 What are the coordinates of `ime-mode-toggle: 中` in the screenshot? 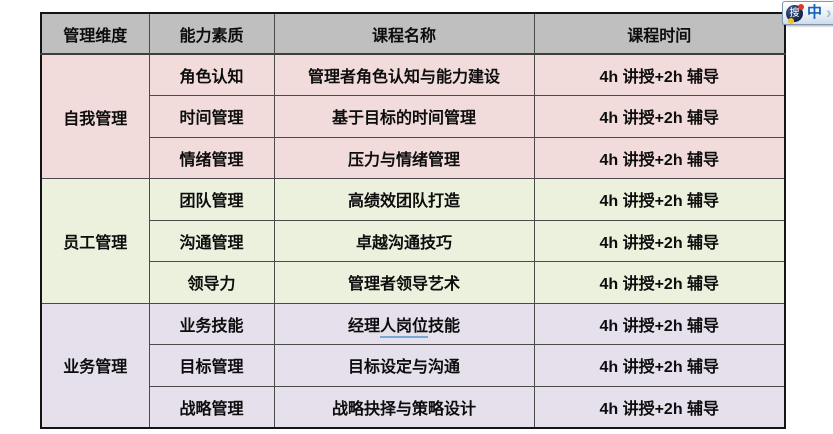 It's located at (815, 12).